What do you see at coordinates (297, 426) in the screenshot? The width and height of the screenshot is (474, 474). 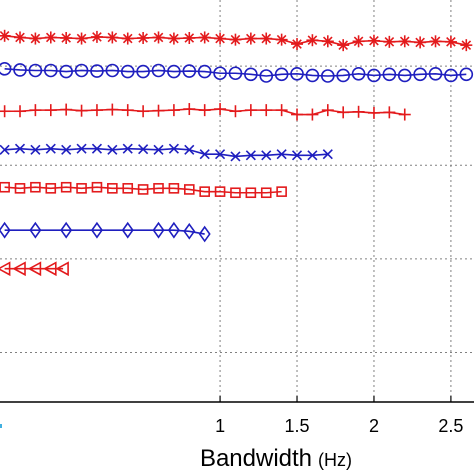 I see `x-tick-label: 1.5` at bounding box center [297, 426].